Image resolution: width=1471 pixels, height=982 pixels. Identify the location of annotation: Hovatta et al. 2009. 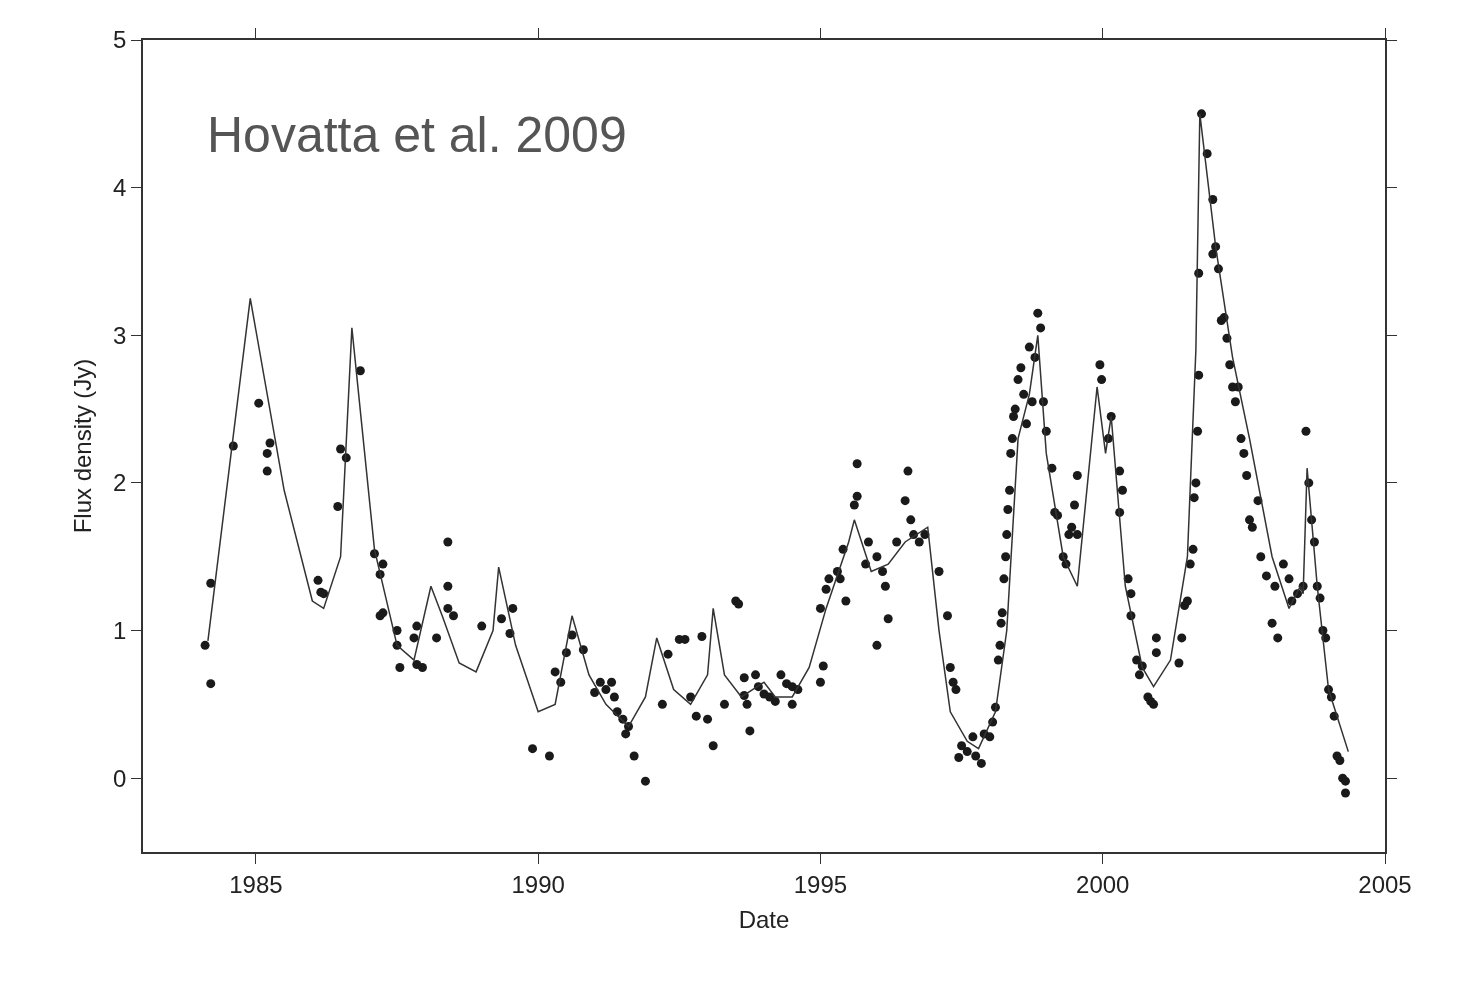
(417, 135).